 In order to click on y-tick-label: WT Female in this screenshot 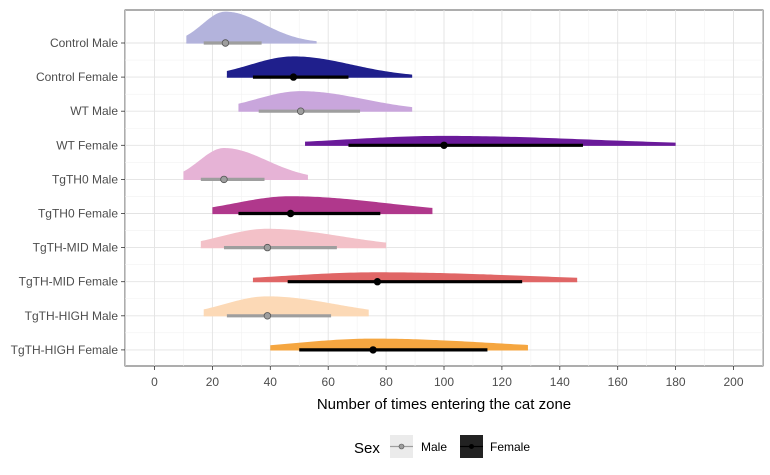, I will do `click(87, 145)`.